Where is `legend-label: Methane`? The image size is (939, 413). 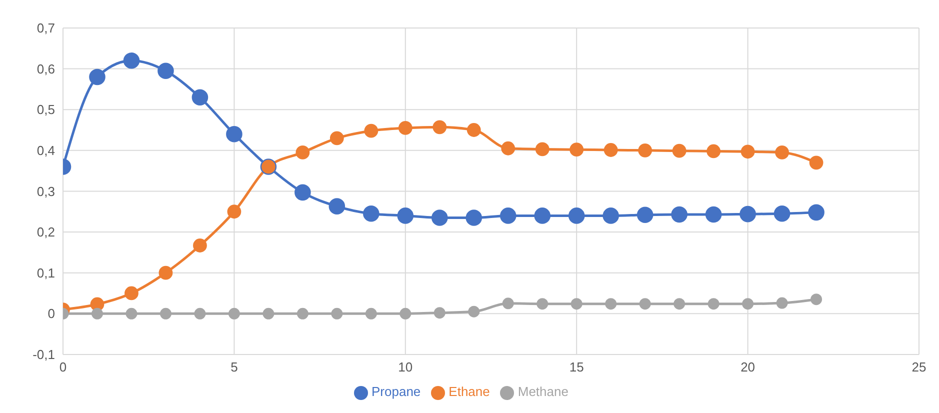 legend-label: Methane is located at coordinates (543, 392).